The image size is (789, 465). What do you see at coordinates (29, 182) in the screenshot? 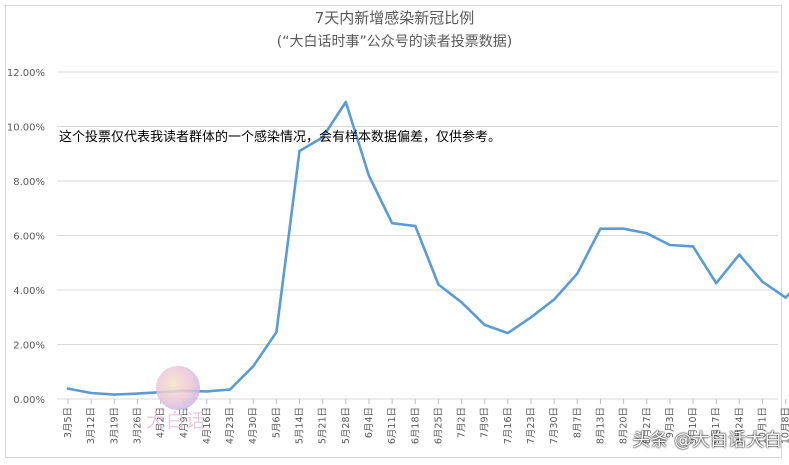
I see `y-tick-label: 8.00%` at bounding box center [29, 182].